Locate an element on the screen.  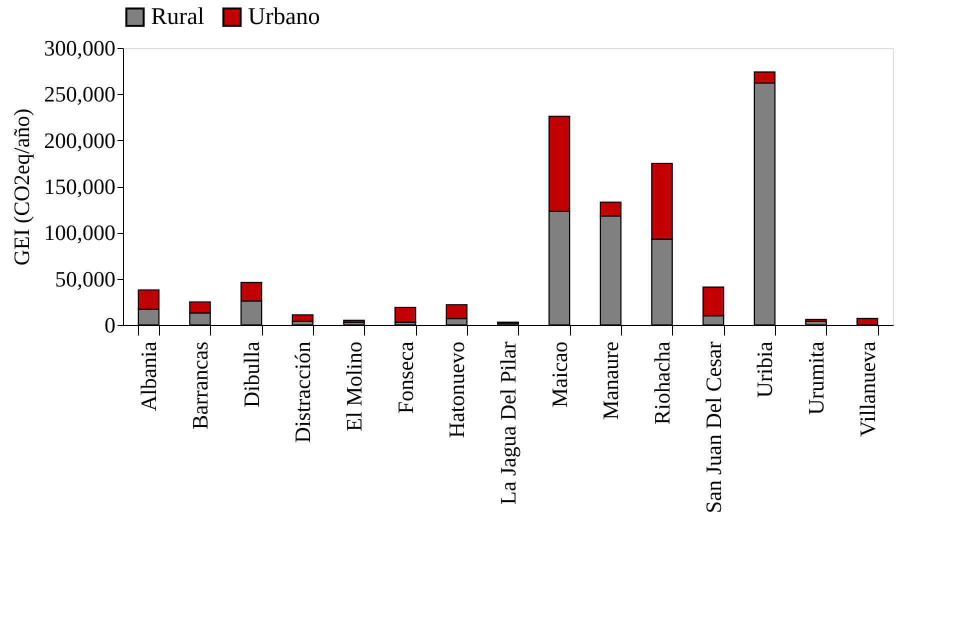
y-tick-label: 200,000 is located at coordinates (80, 140).